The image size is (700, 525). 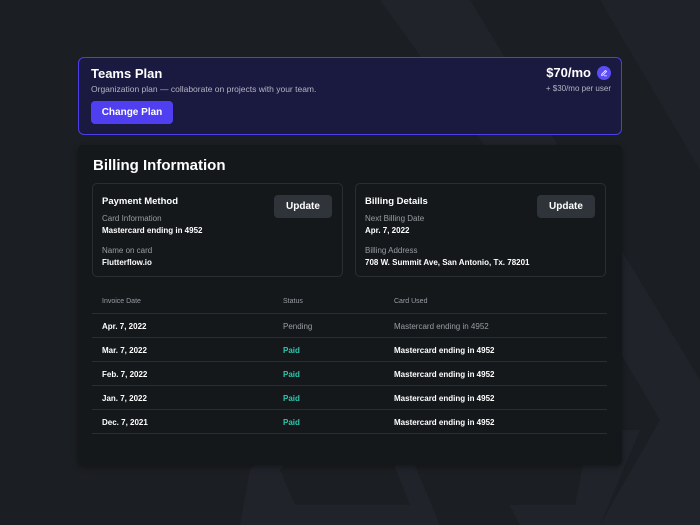 What do you see at coordinates (121, 301) in the screenshot?
I see `header-invoice-date: Invoice Date` at bounding box center [121, 301].